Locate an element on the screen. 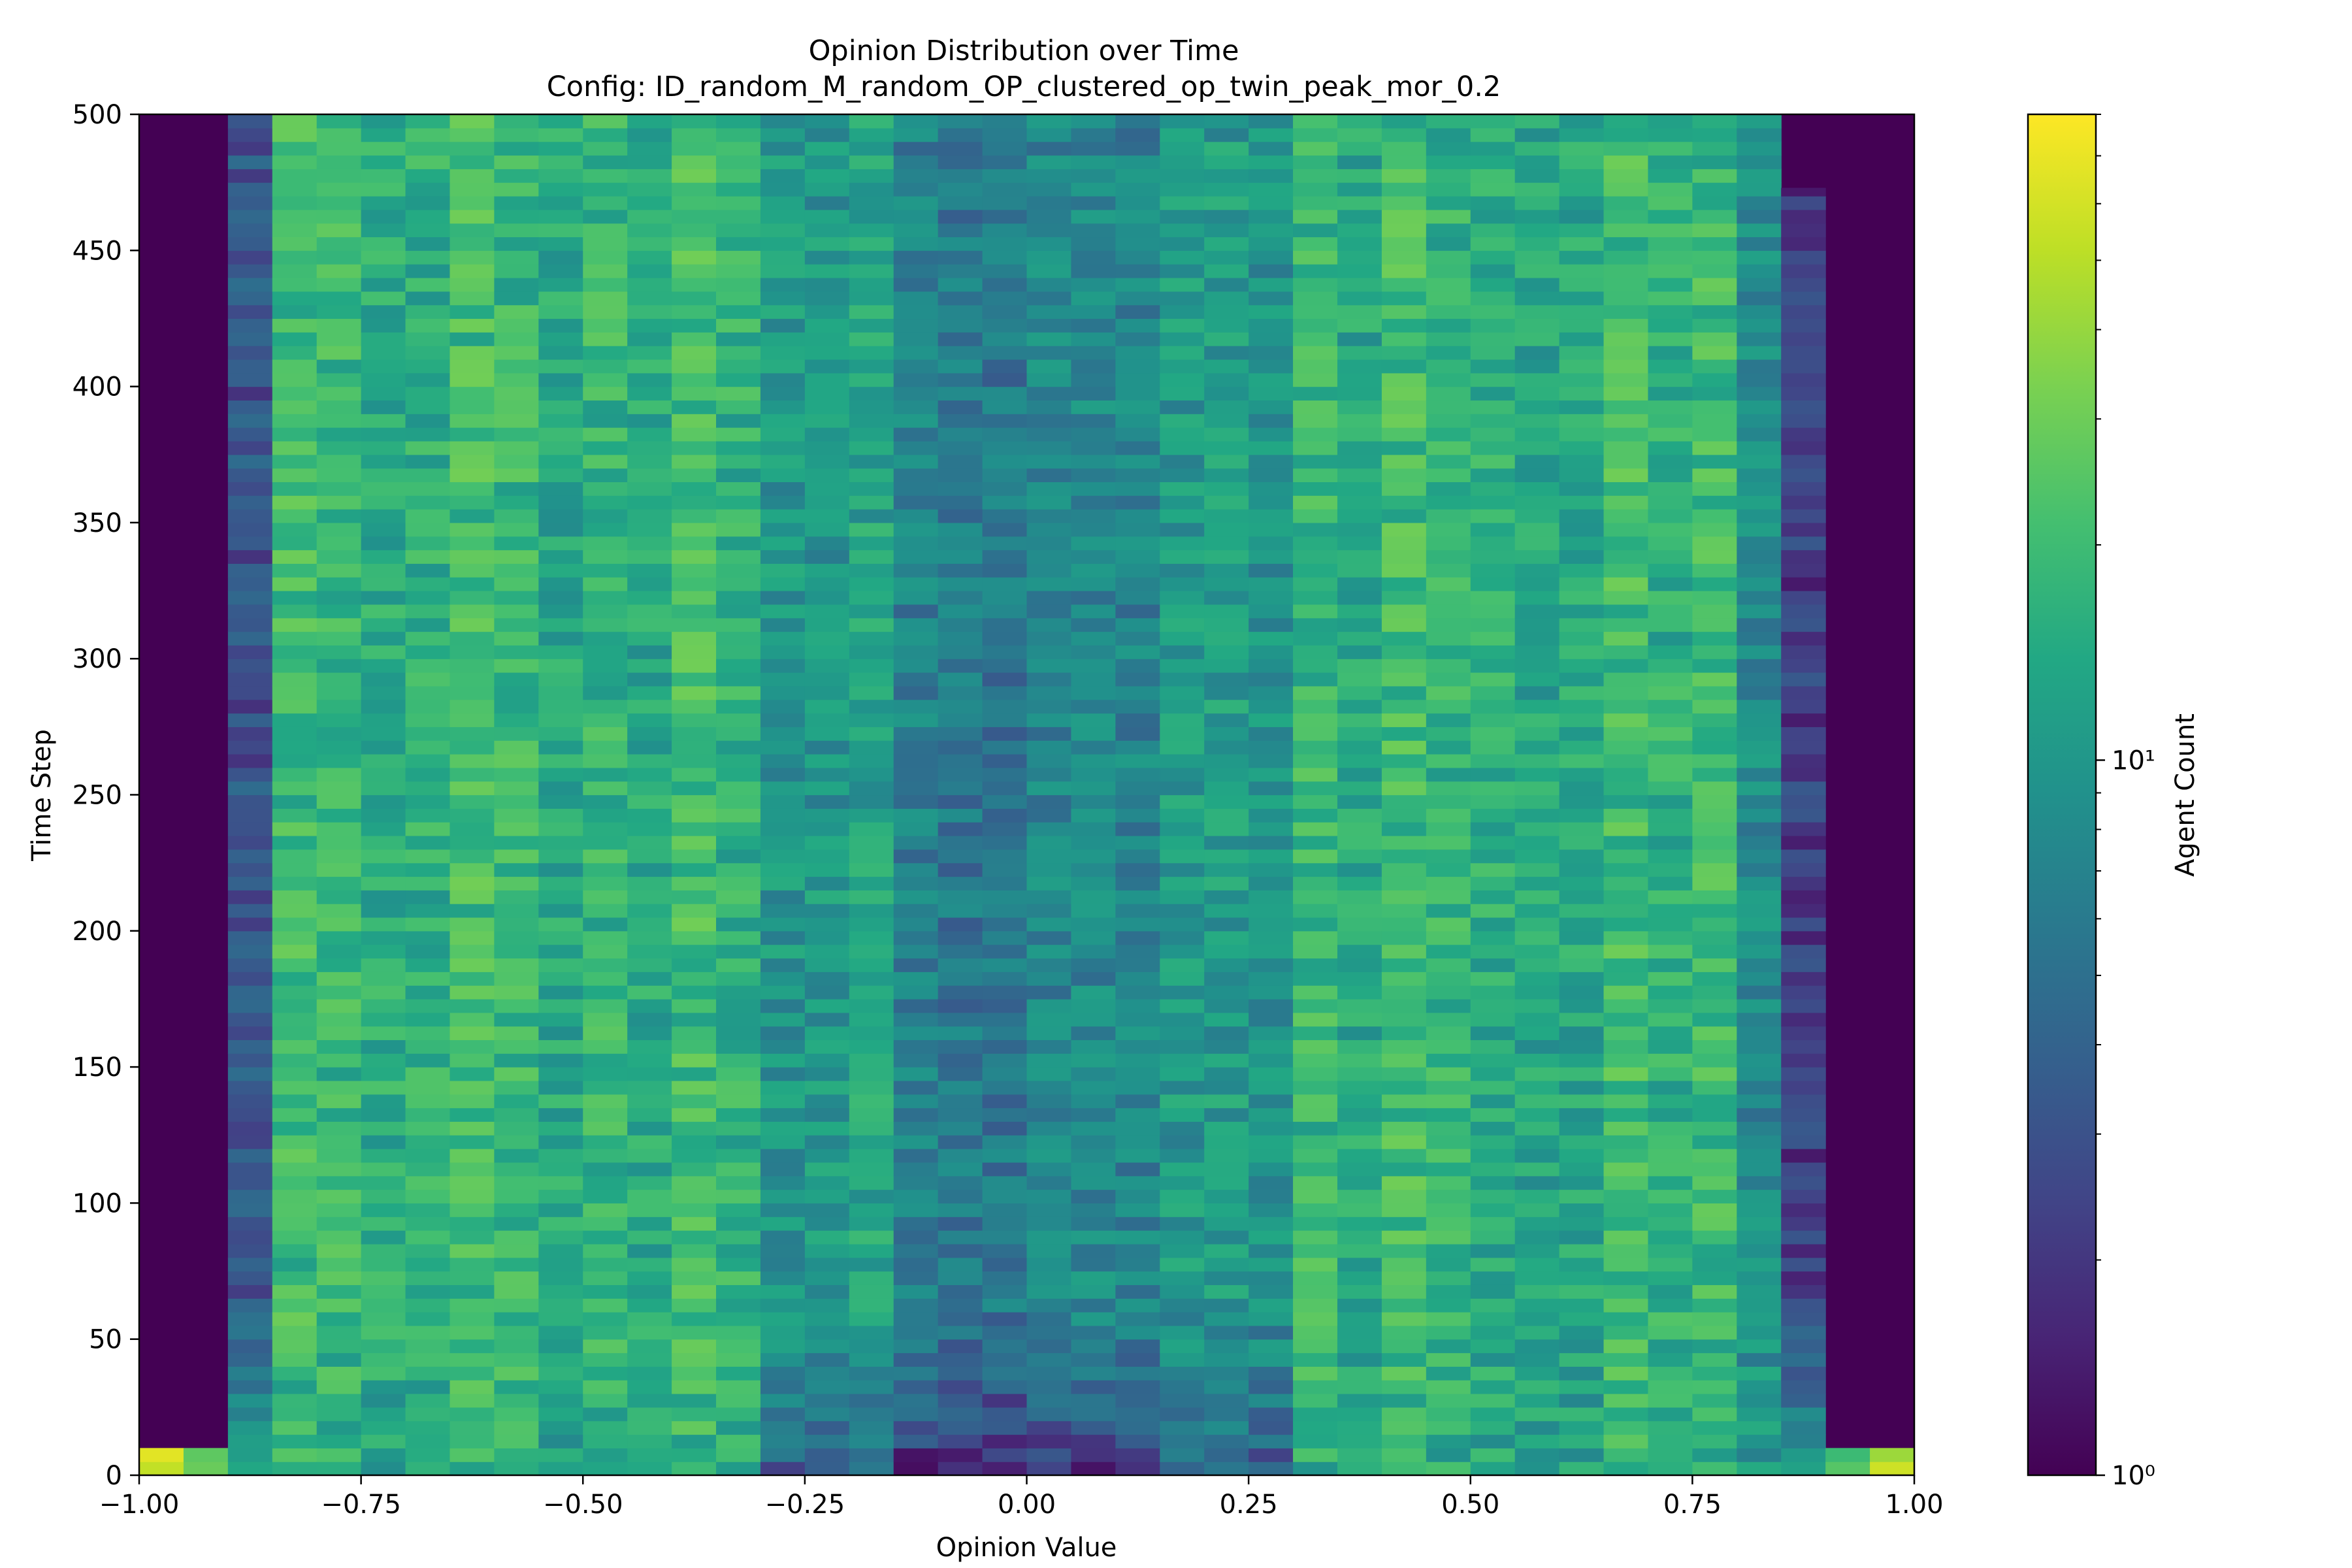  y-tick-label: 0 is located at coordinates (114, 1476).